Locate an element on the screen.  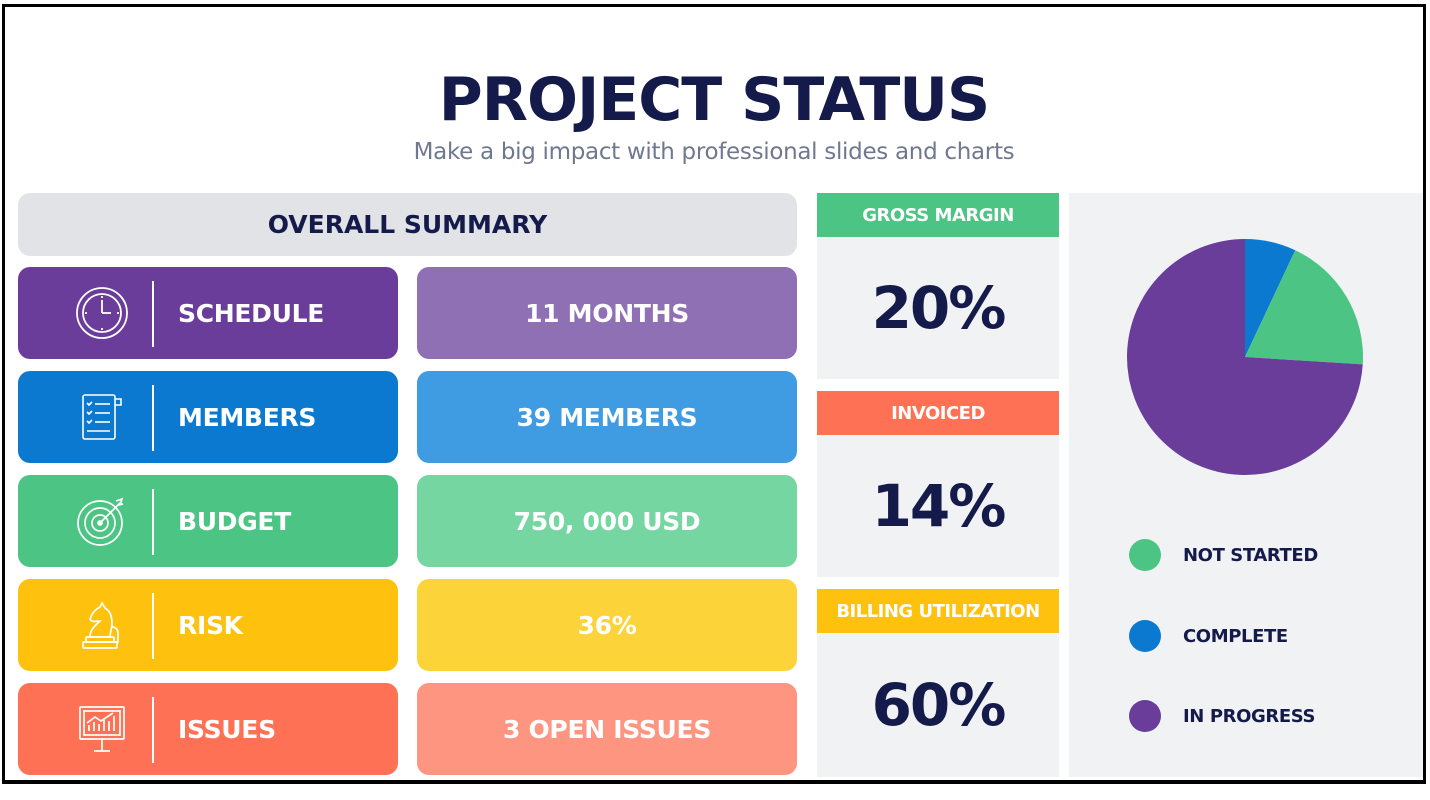
pie-slice-in-progress is located at coordinates (1245, 357).